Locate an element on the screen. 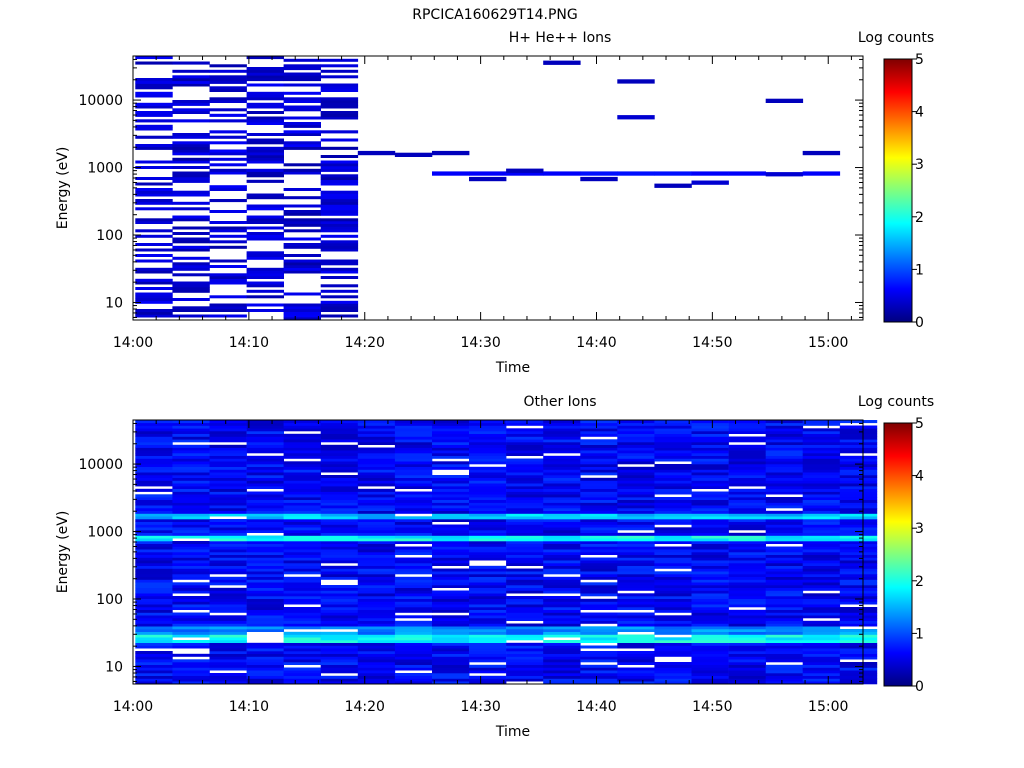 This screenshot has width=1024, height=768. x-tick-label: 14:50 is located at coordinates (712, 343).